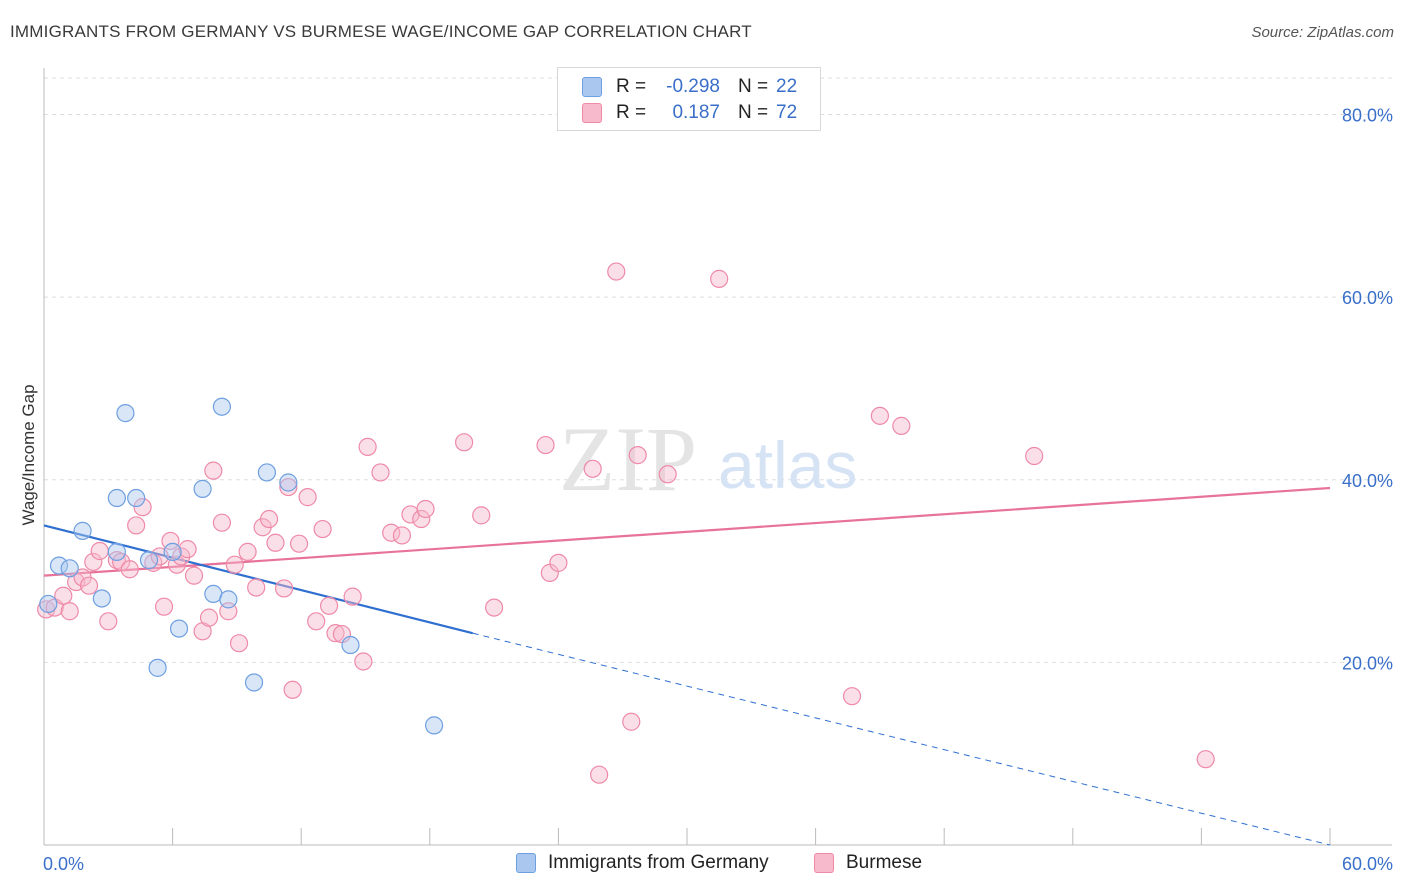  What do you see at coordinates (884, 862) in the screenshot?
I see `legend-label-burmese: Burmese` at bounding box center [884, 862].